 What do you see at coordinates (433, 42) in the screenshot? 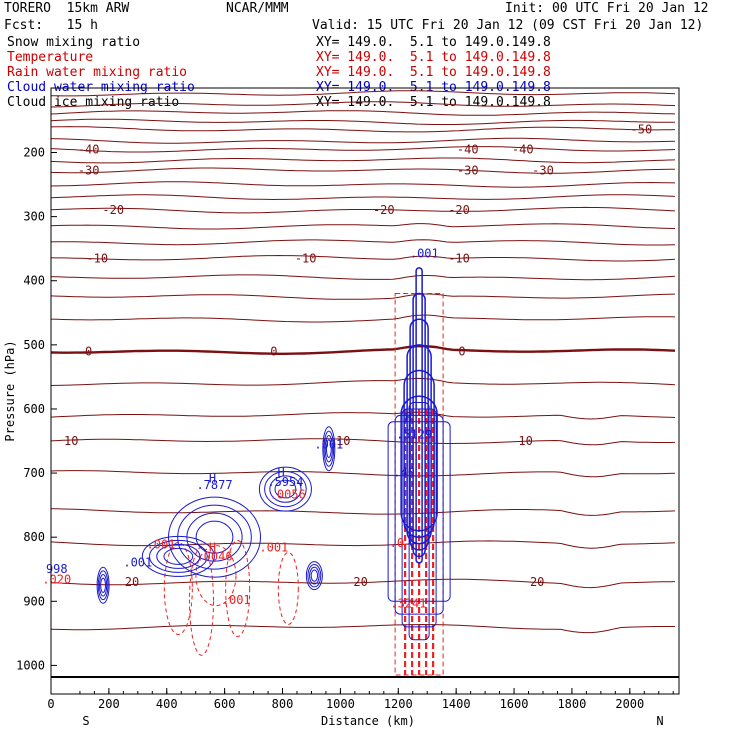
I see `legend-xy-snow: XY= 149.0. 5.1 to 149.0.149.8` at bounding box center [433, 42].